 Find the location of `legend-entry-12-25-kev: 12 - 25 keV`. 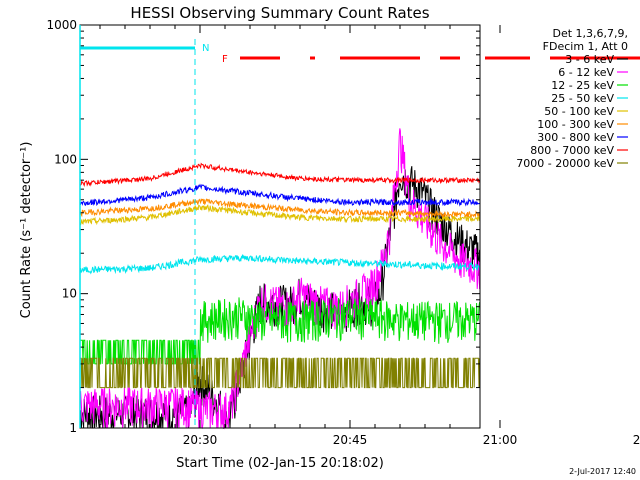

legend-entry-12-25-kev: 12 - 25 keV is located at coordinates (582, 85).